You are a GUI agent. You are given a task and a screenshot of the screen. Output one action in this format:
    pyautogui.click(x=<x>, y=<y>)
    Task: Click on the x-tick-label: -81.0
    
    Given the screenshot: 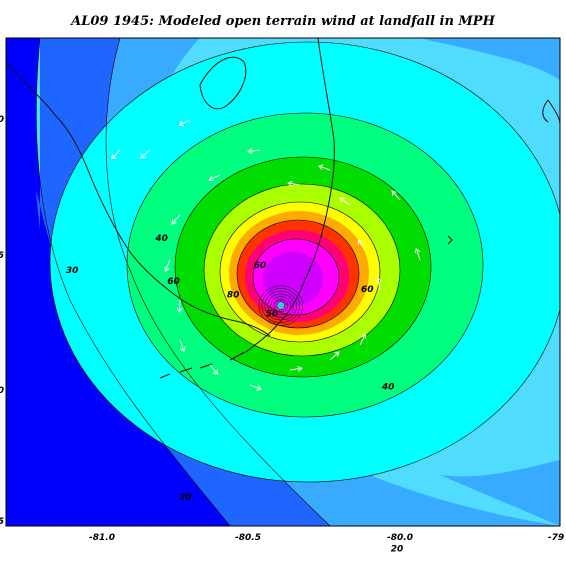 What is the action you would take?
    pyautogui.click(x=102, y=538)
    